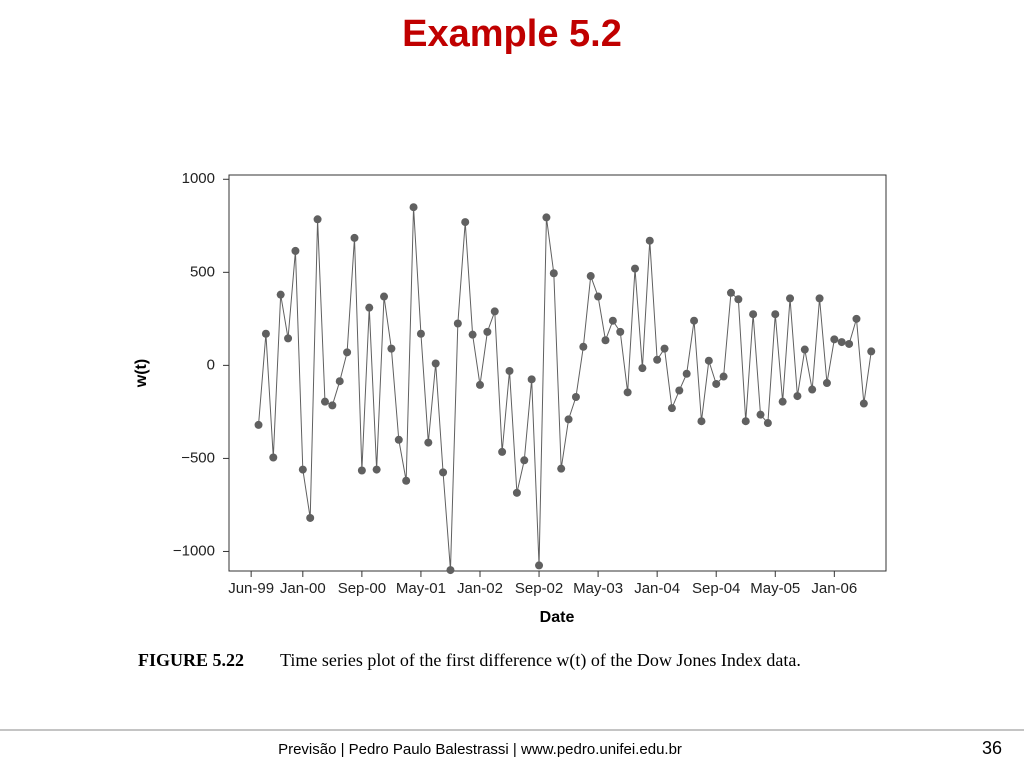  What do you see at coordinates (202, 271) in the screenshot?
I see `y-tick-label: 500` at bounding box center [202, 271].